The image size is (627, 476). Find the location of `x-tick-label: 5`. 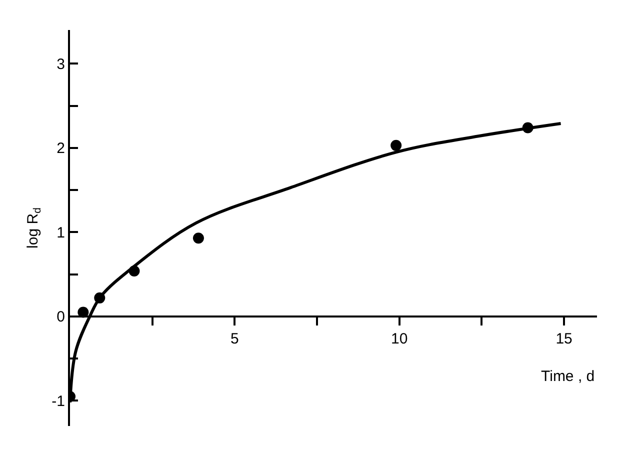

x-tick-label: 5 is located at coordinates (234, 339).